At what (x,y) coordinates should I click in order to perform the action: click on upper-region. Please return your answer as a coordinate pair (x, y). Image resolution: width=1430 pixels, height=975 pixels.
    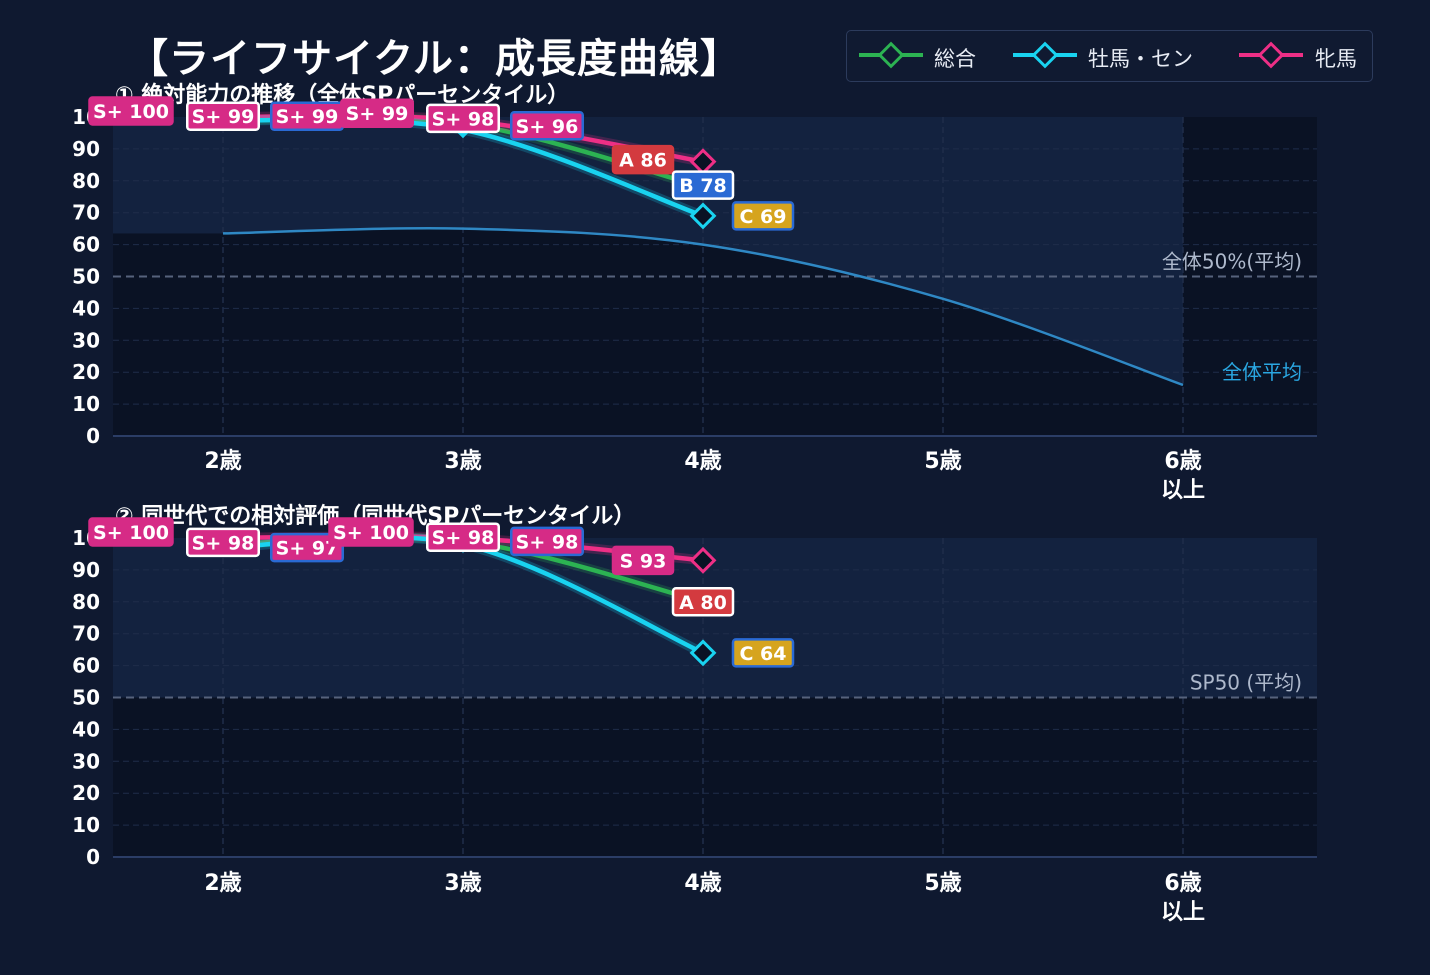
    Looking at the image, I should click on (715, 618).